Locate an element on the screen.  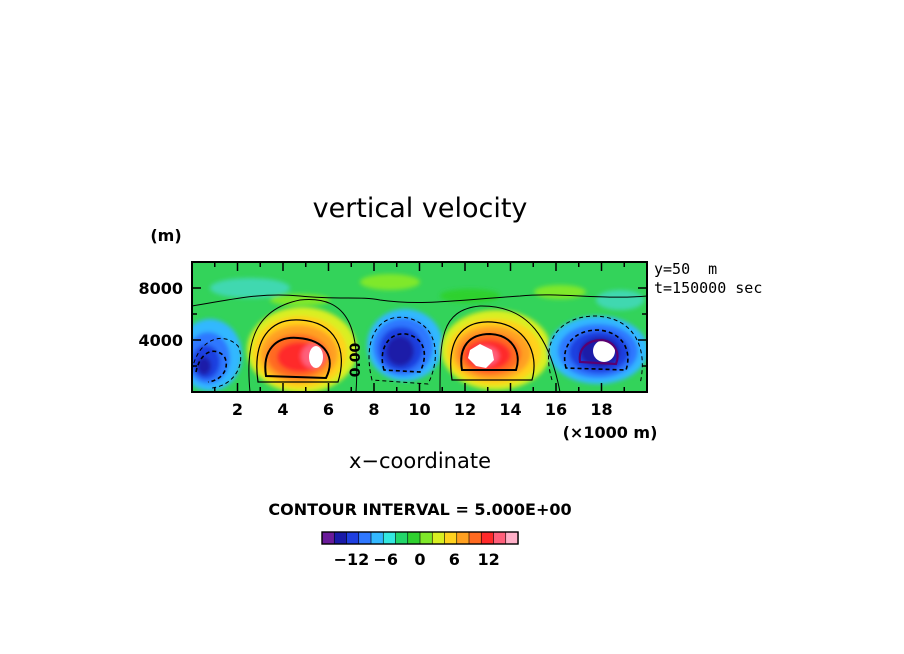
colorbar: −12 −6 0 6 12 is located at coordinates (420, 550).